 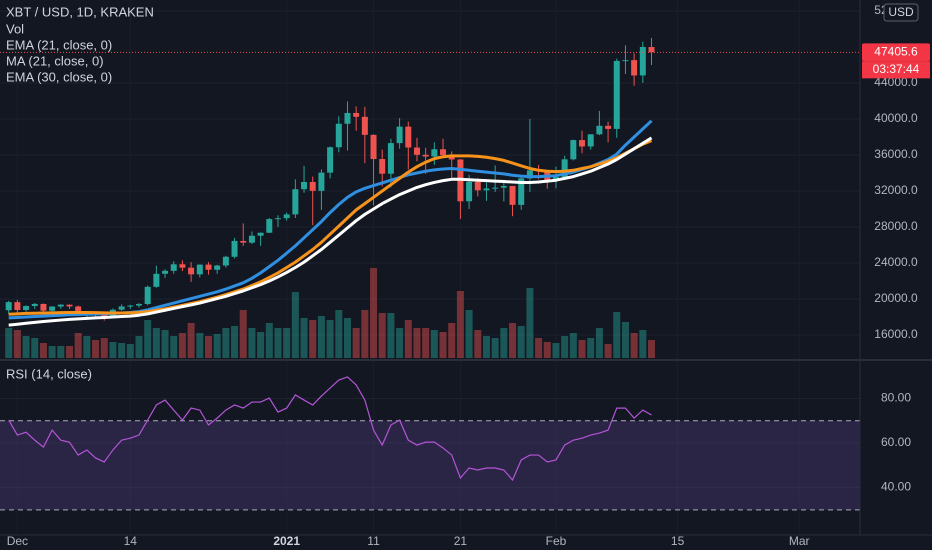 I want to click on x-tick-label: Feb, so click(x=556, y=541).